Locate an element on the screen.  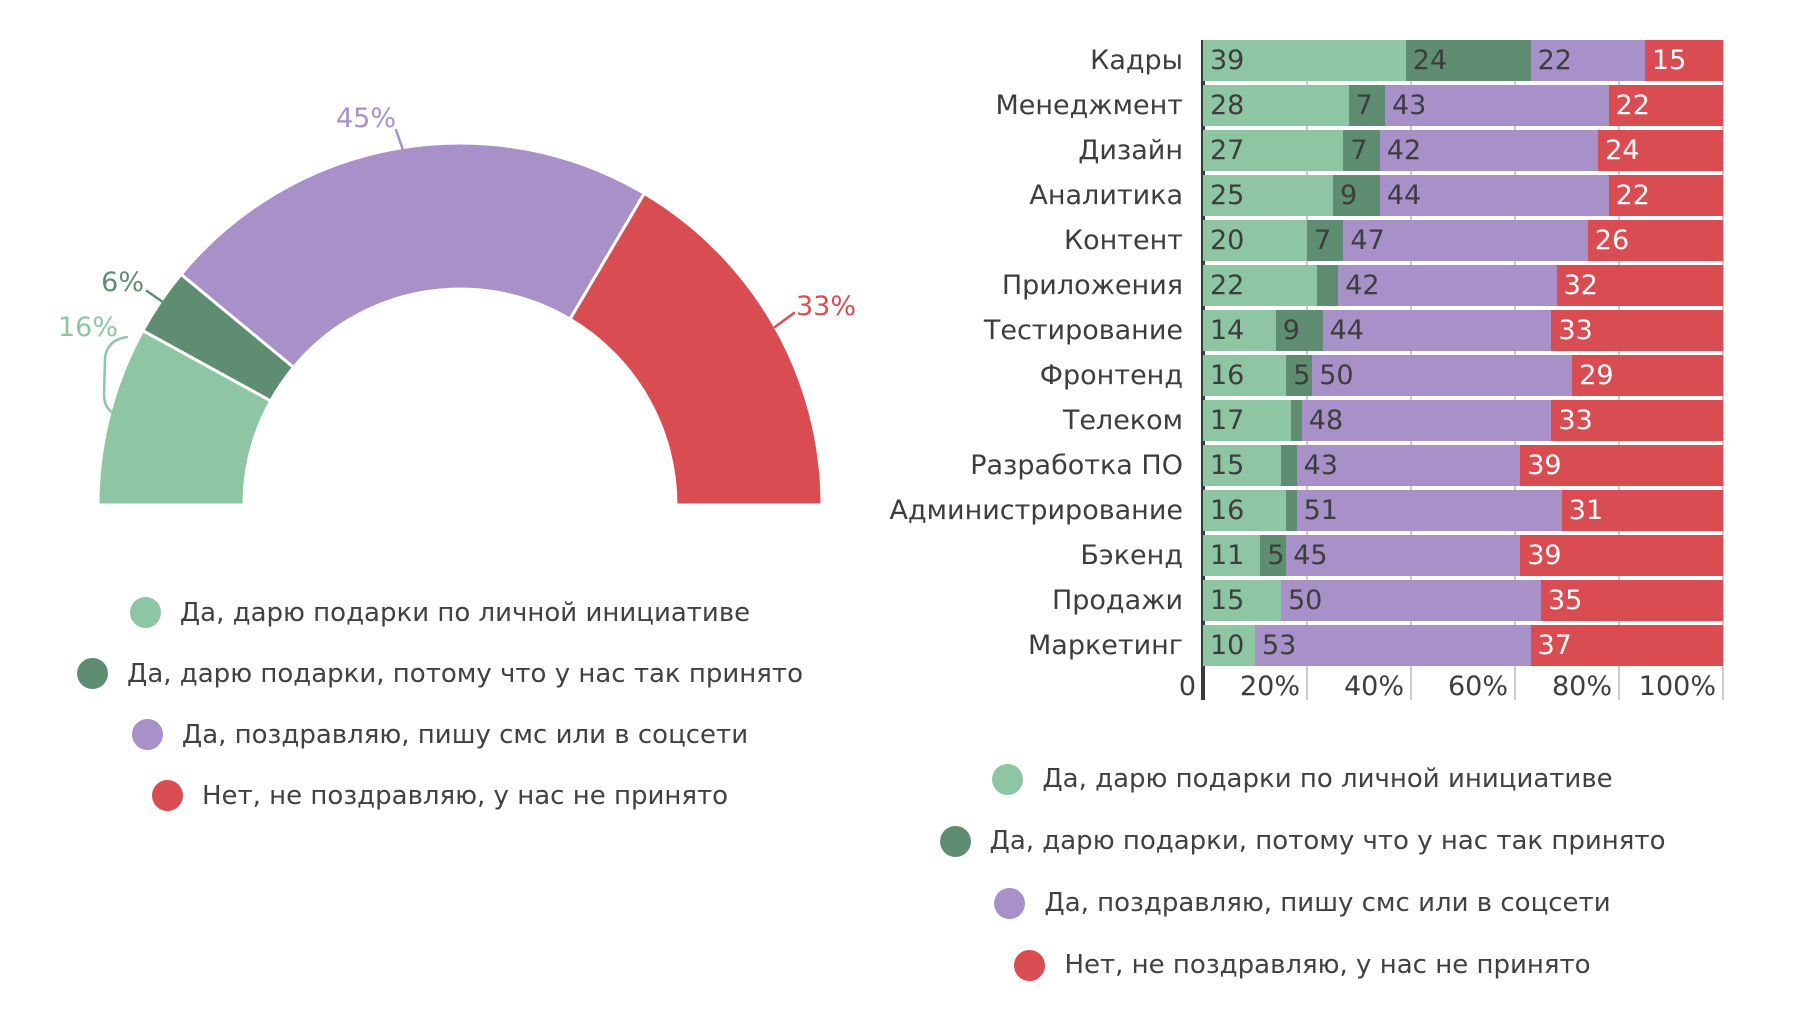
bar-track: 16 51 31 is located at coordinates (1463, 510).